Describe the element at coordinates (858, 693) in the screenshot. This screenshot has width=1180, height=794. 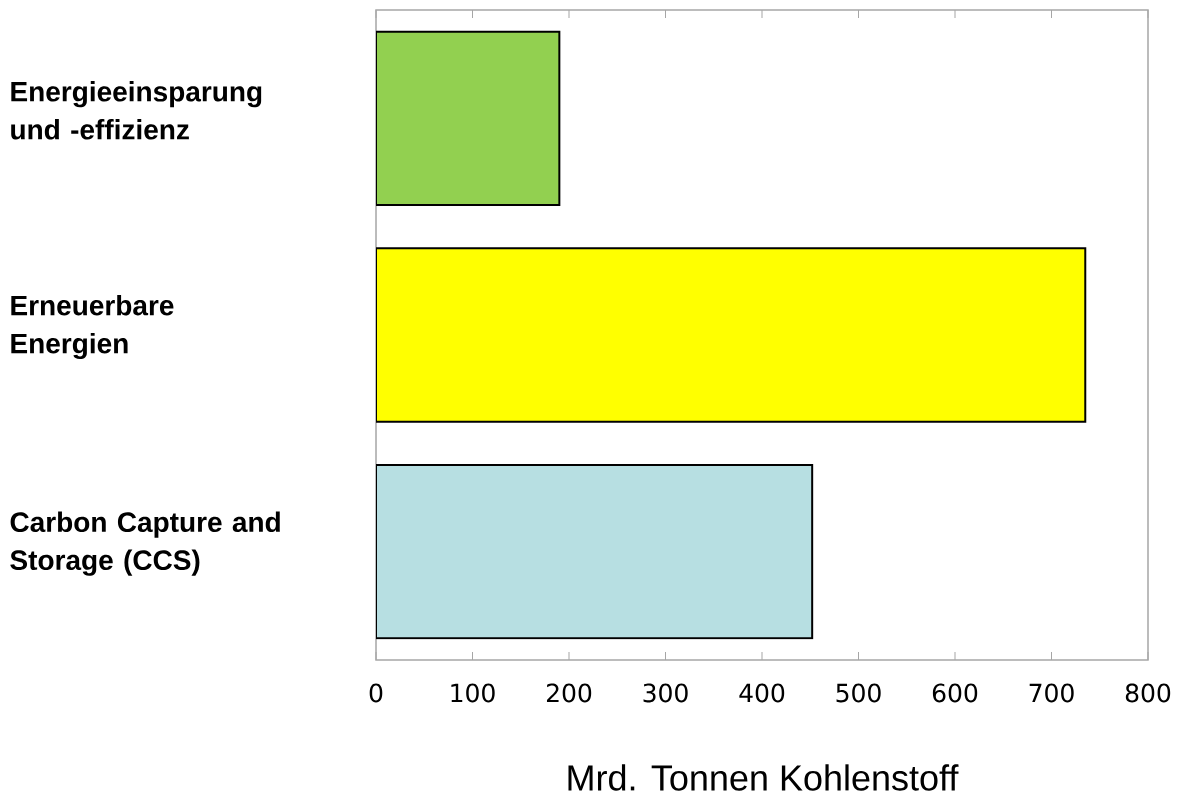
I see `x-tick-label: 500` at that location.